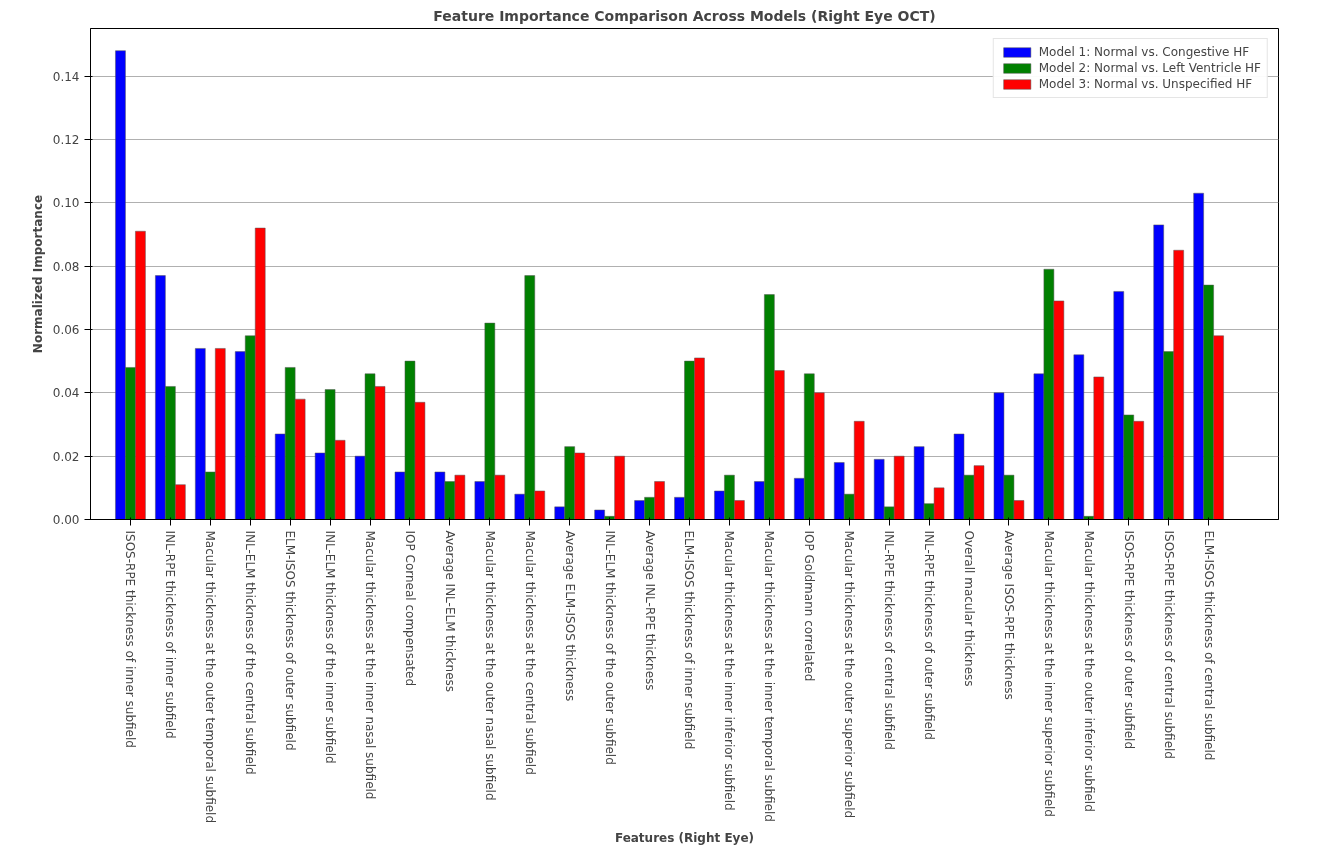 Image resolution: width=1328 pixels, height=848 pixels. Describe the element at coordinates (929, 635) in the screenshot. I see `x-tick-label: INL-RPE thickness of outer subfield` at that location.